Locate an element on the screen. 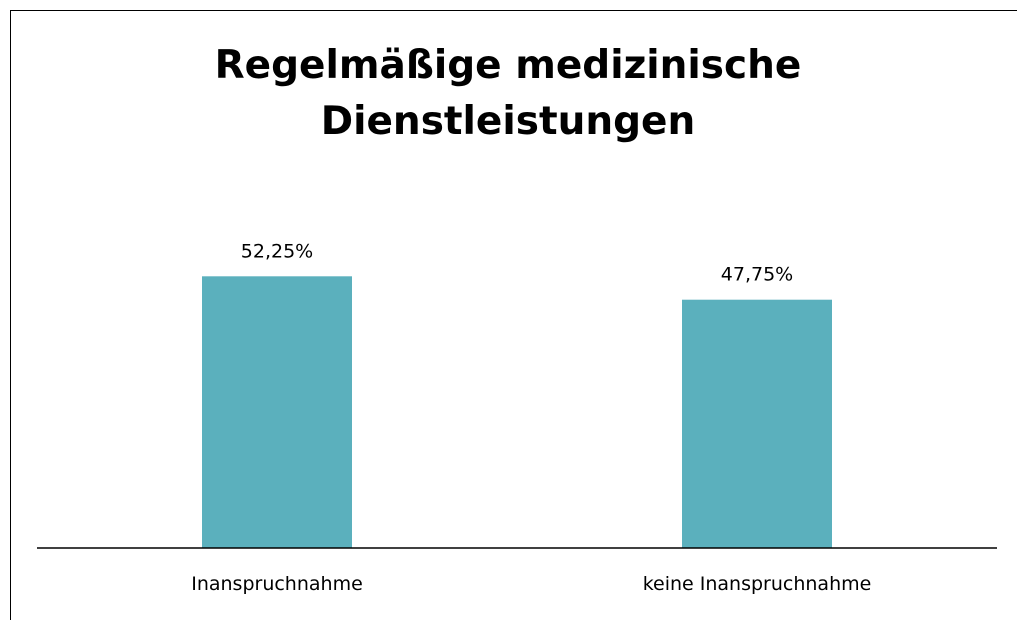  data-label: 47,75% is located at coordinates (757, 275).